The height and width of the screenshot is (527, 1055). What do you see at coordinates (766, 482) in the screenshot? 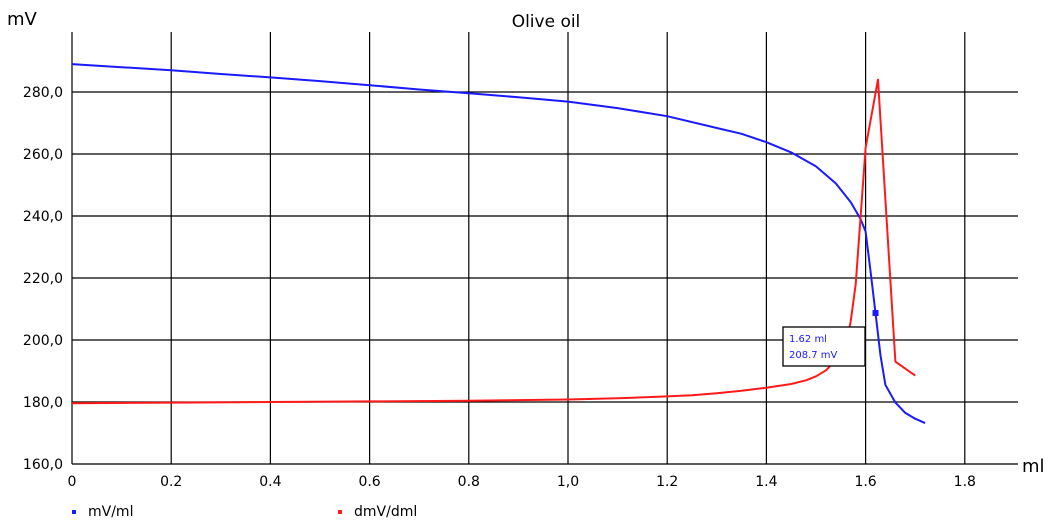
I see `x-tick-label: 1.4` at bounding box center [766, 482].